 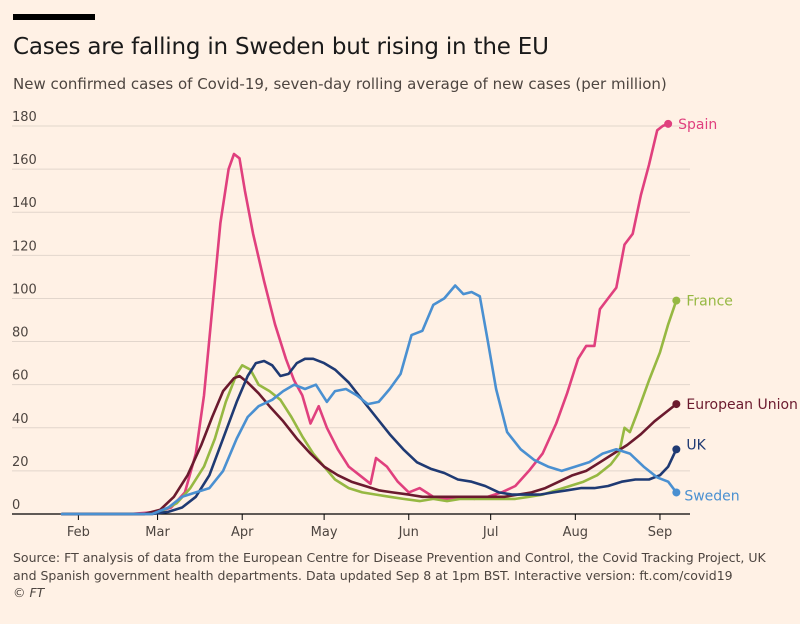 What do you see at coordinates (660, 532) in the screenshot?
I see `x-tick-label: Sep` at bounding box center [660, 532].